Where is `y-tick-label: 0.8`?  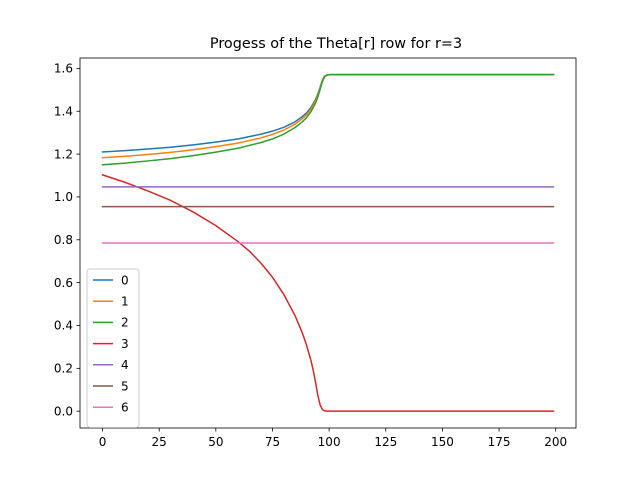 y-tick-label: 0.8 is located at coordinates (63, 240).